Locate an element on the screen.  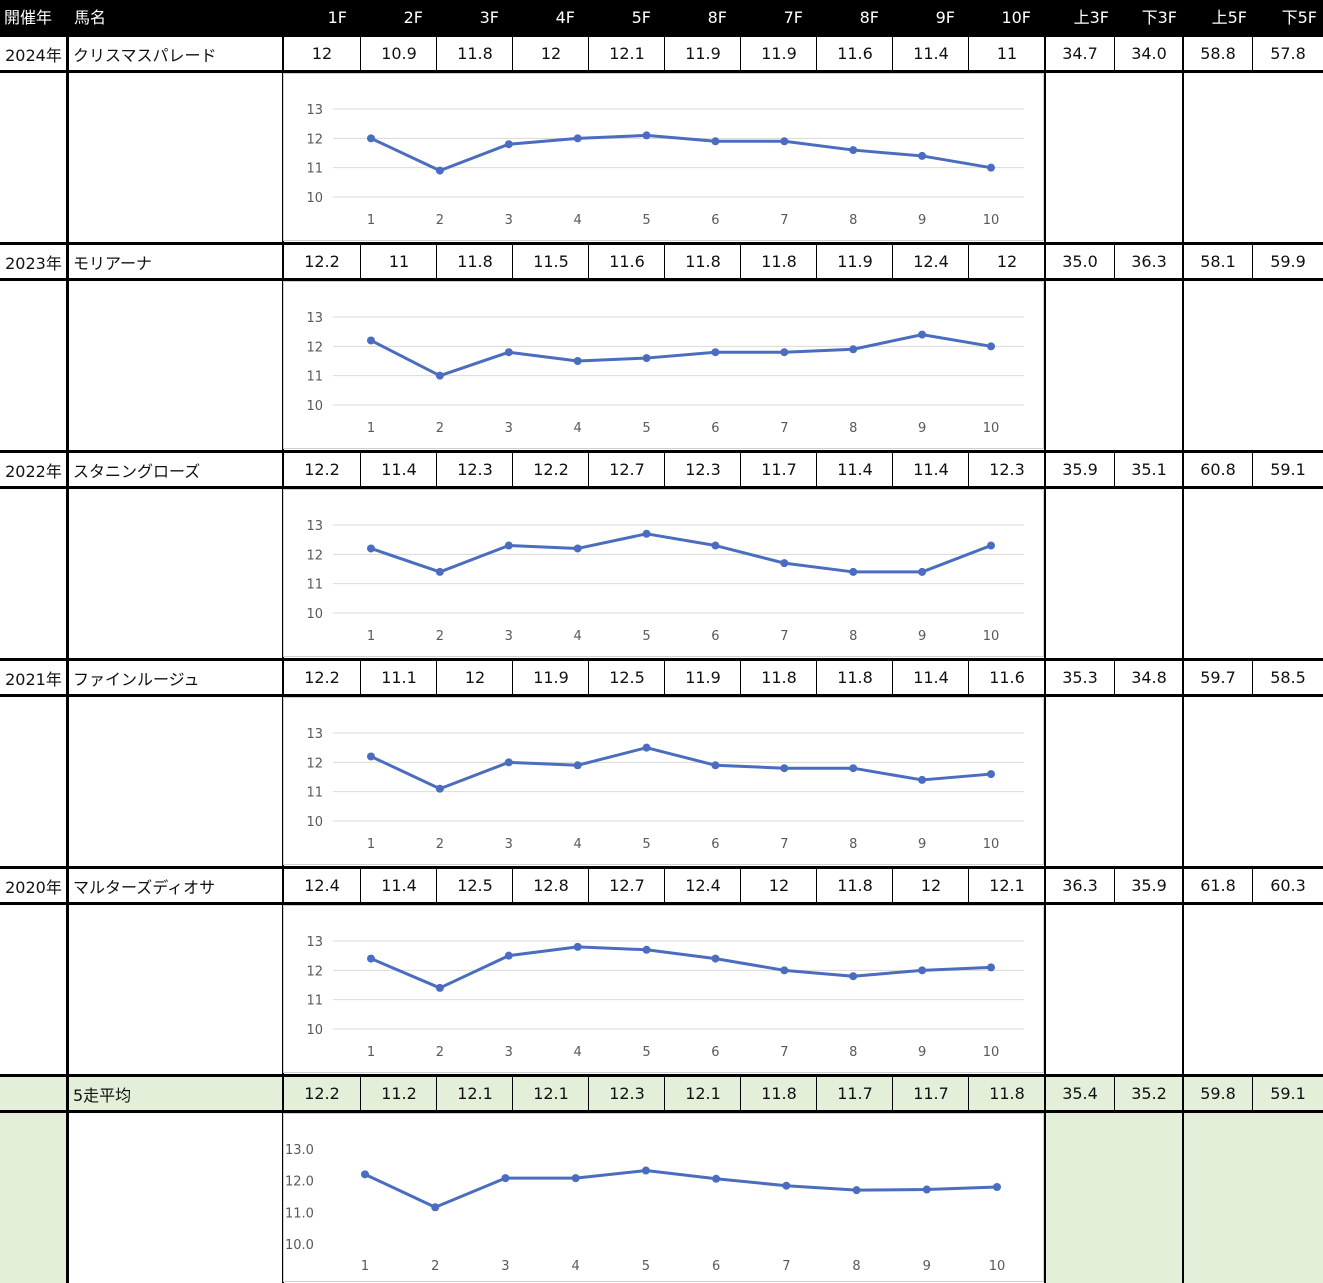
header-agg-3: 上5F is located at coordinates (1218, 18).